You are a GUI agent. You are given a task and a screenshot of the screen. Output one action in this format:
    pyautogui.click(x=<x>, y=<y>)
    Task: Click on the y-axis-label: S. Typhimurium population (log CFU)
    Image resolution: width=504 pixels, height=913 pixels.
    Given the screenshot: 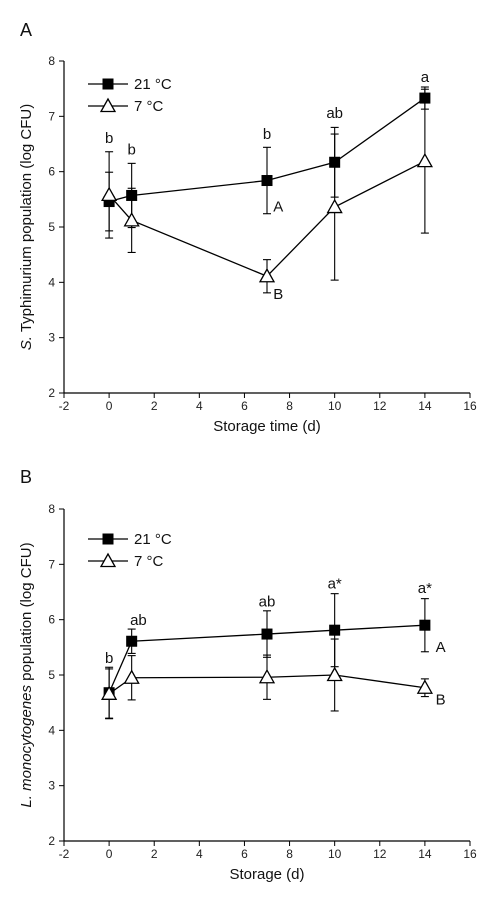 What is the action you would take?
    pyautogui.click(x=26, y=227)
    